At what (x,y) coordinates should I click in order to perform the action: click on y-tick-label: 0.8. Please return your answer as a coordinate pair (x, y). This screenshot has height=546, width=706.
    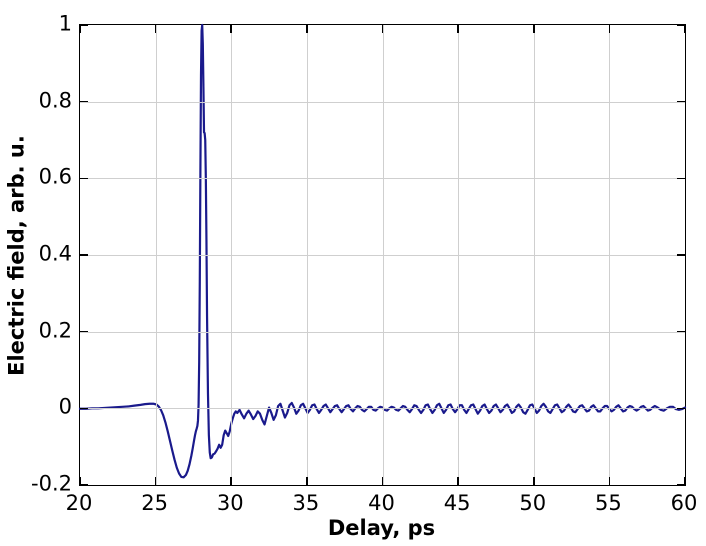
    Looking at the image, I should click on (55, 100).